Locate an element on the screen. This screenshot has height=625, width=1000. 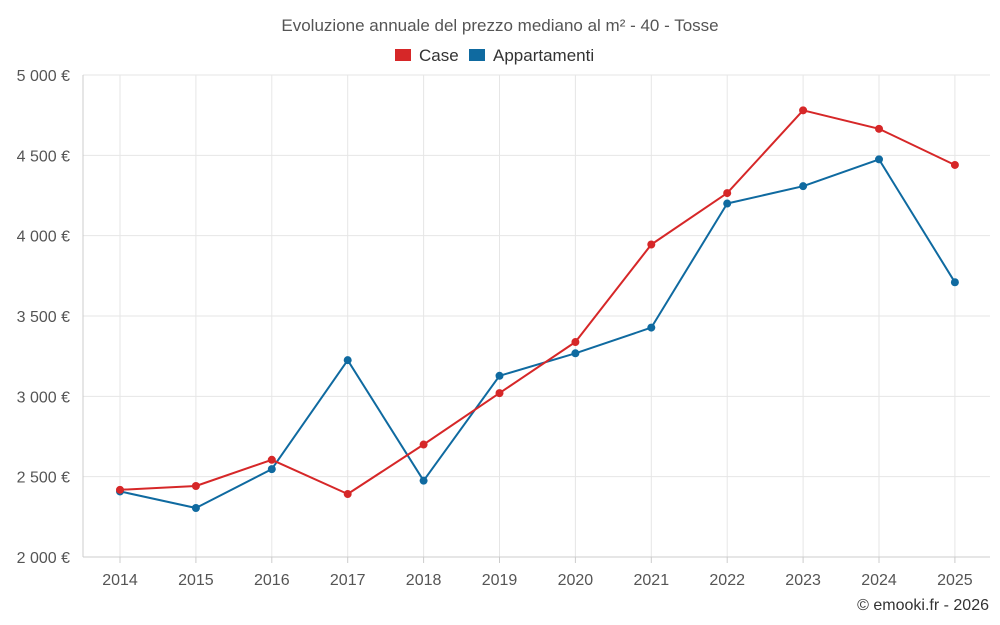
x-tick-label: 2020 is located at coordinates (576, 580).